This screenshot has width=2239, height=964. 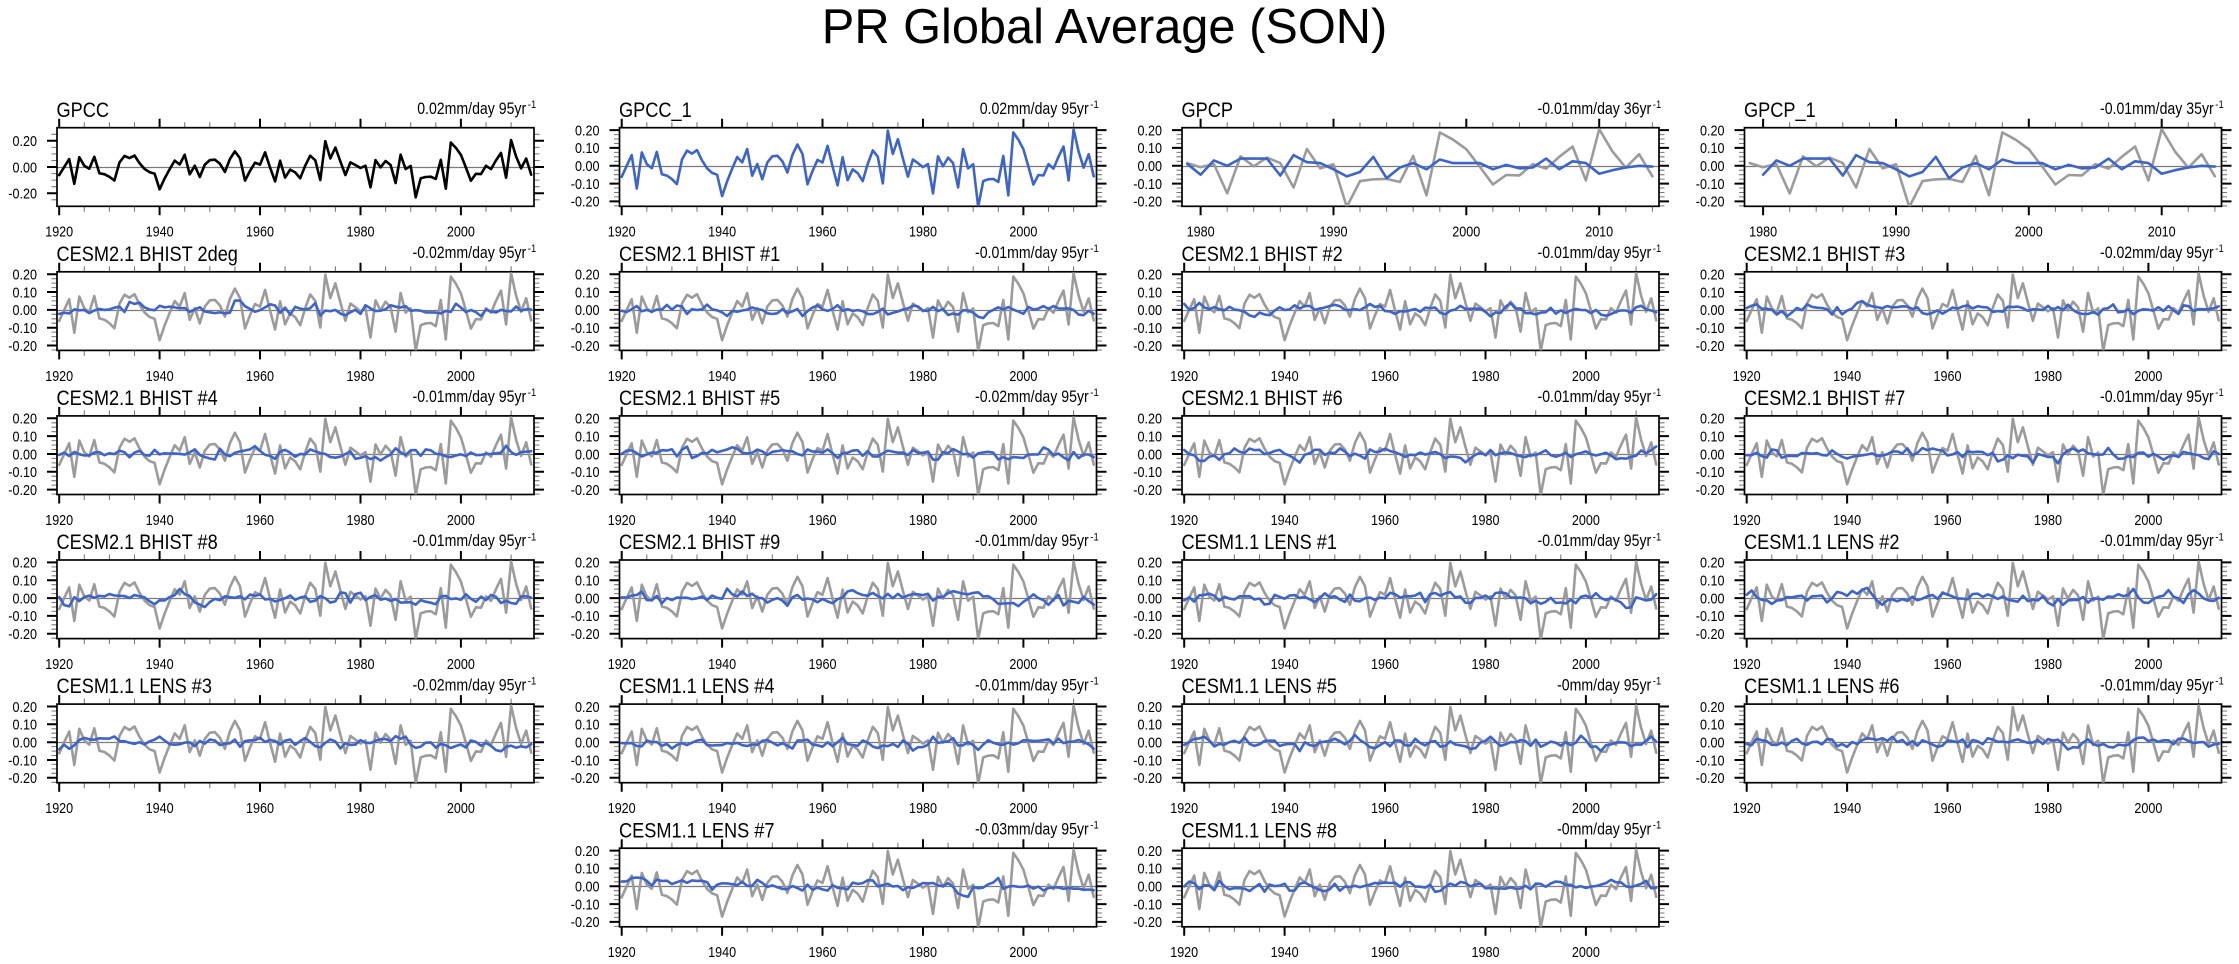 What do you see at coordinates (1595, 109) in the screenshot?
I see `svg-text: -0.01mm/day 36yr` at bounding box center [1595, 109].